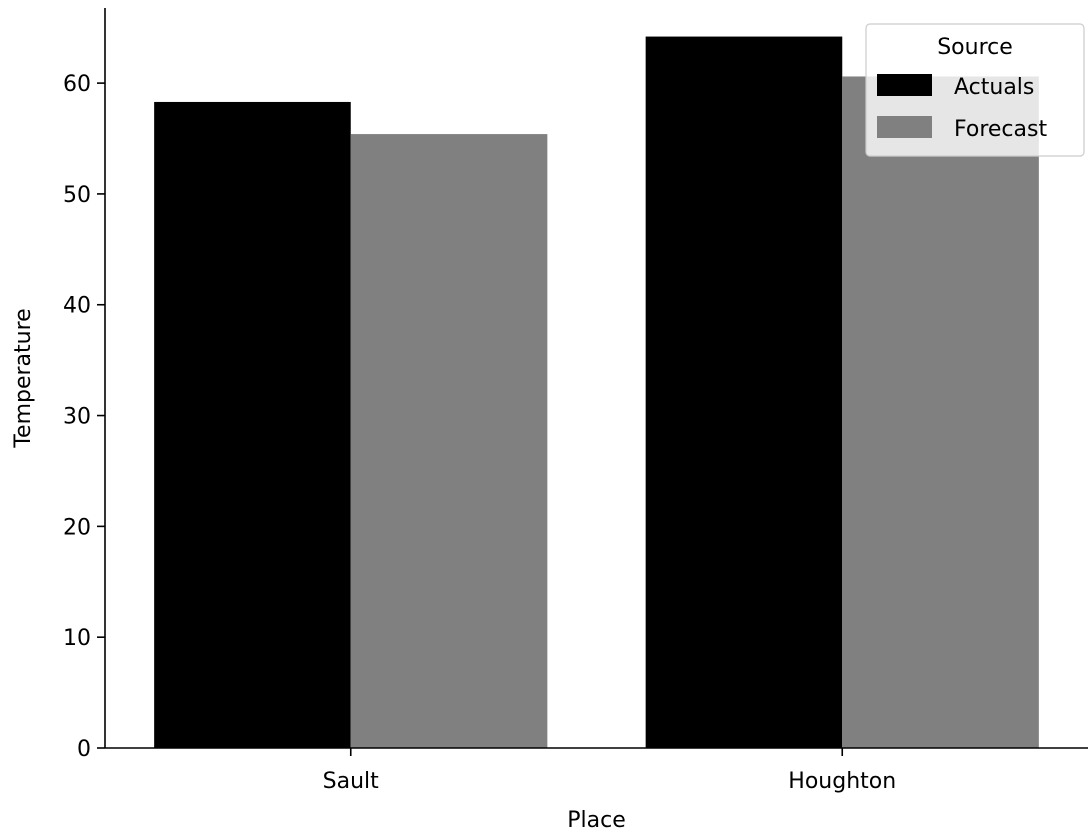 Image resolution: width=1090 pixels, height=835 pixels. I want to click on x-axis-ticks: Sault Houghton, so click(609, 771).